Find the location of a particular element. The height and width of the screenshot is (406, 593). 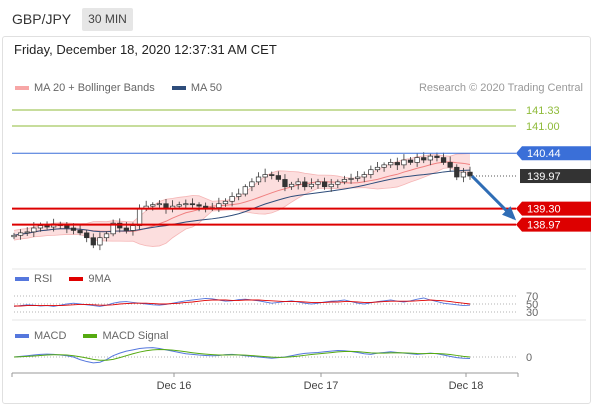

resistance-level-label: 140.44 is located at coordinates (544, 154).